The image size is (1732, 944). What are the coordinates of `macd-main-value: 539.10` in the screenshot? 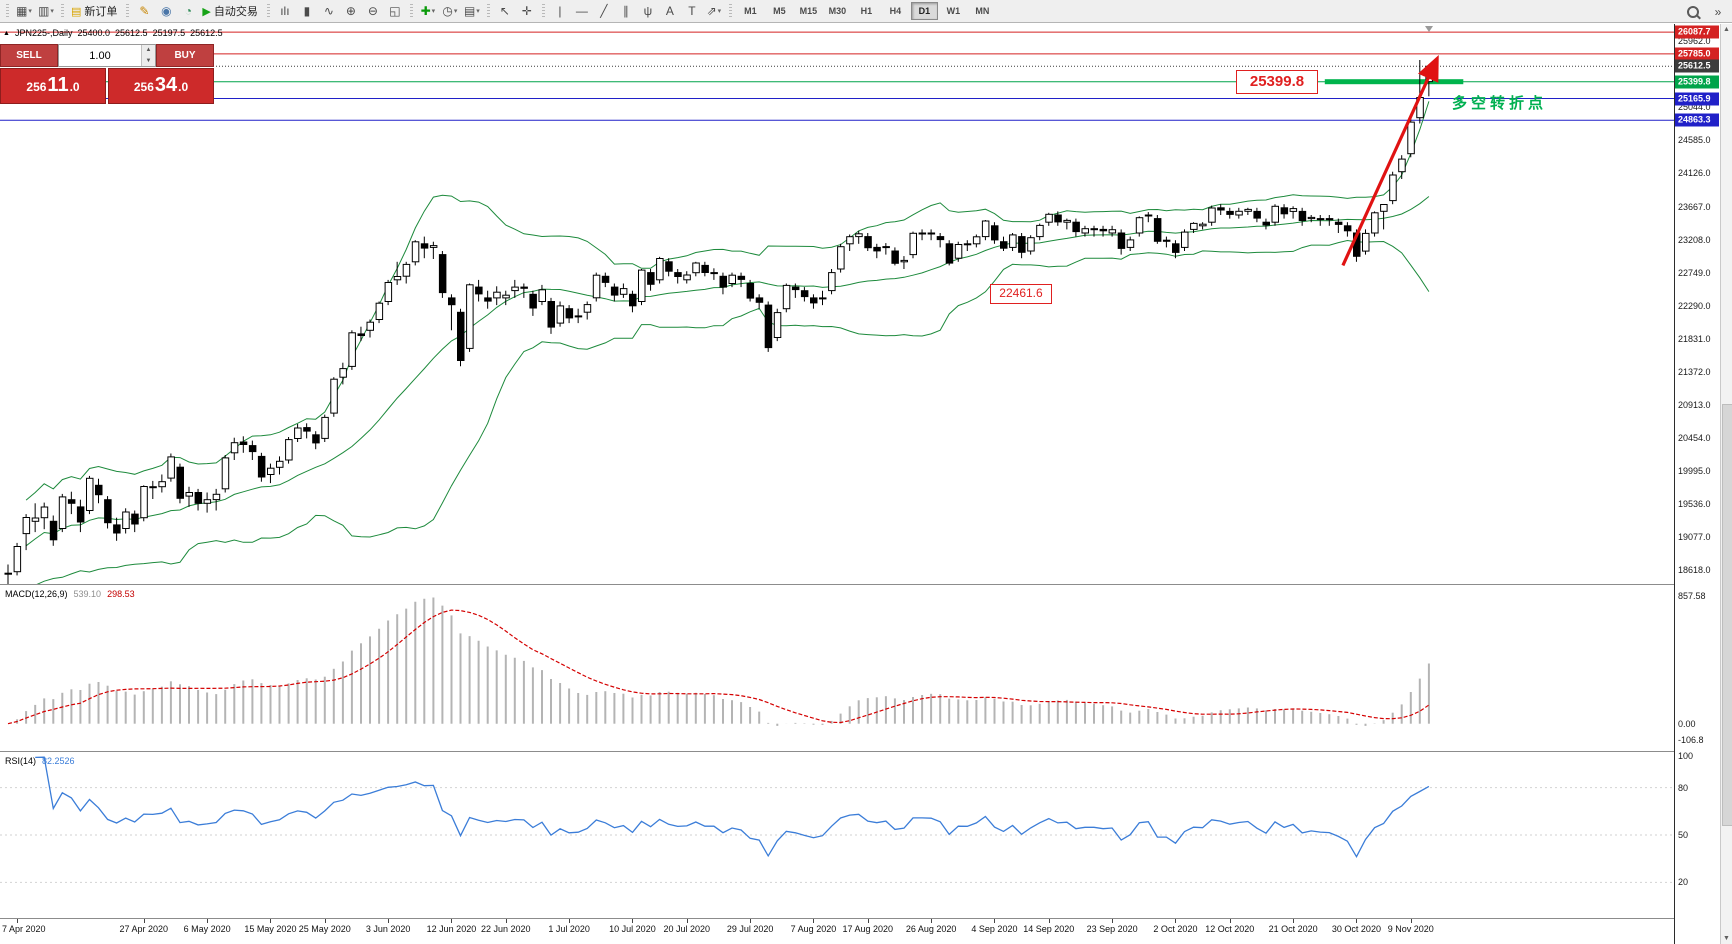 It's located at (87, 594).